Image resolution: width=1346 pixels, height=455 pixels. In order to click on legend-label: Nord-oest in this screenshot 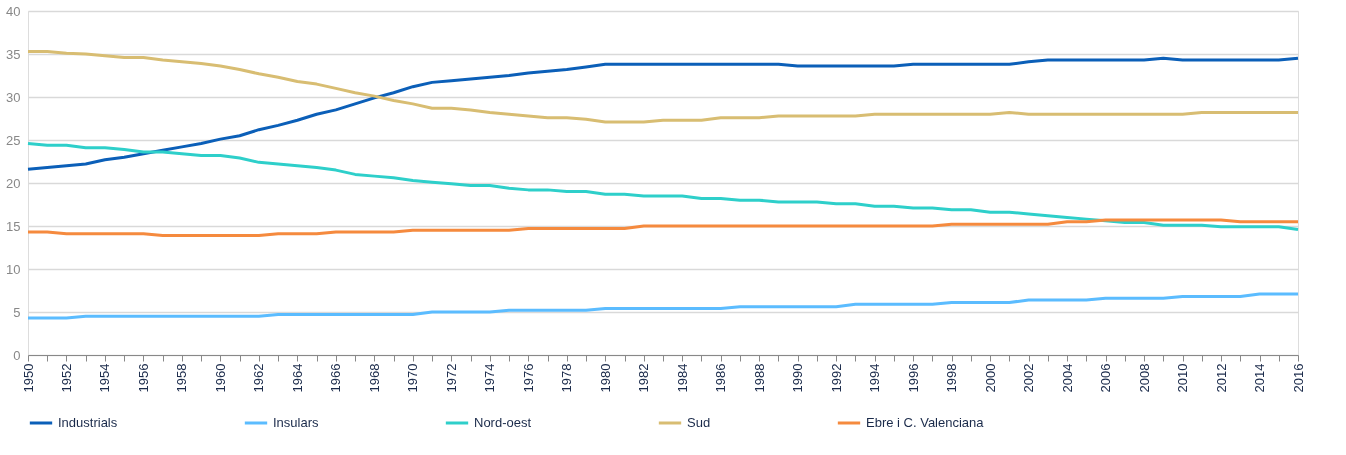, I will do `click(503, 422)`.